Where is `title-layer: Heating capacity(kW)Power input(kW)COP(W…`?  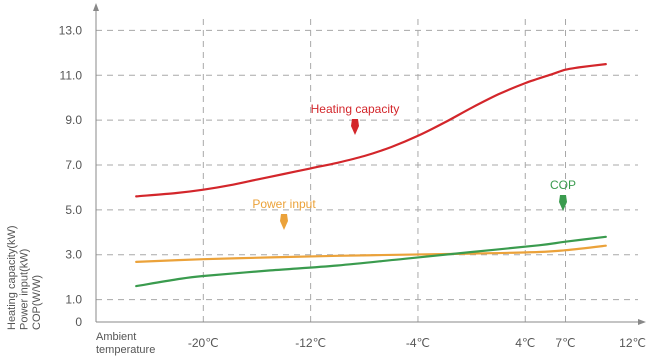 title-layer: Heating capacity(kW)Power input(kW)COP(W… is located at coordinates (80, 290).